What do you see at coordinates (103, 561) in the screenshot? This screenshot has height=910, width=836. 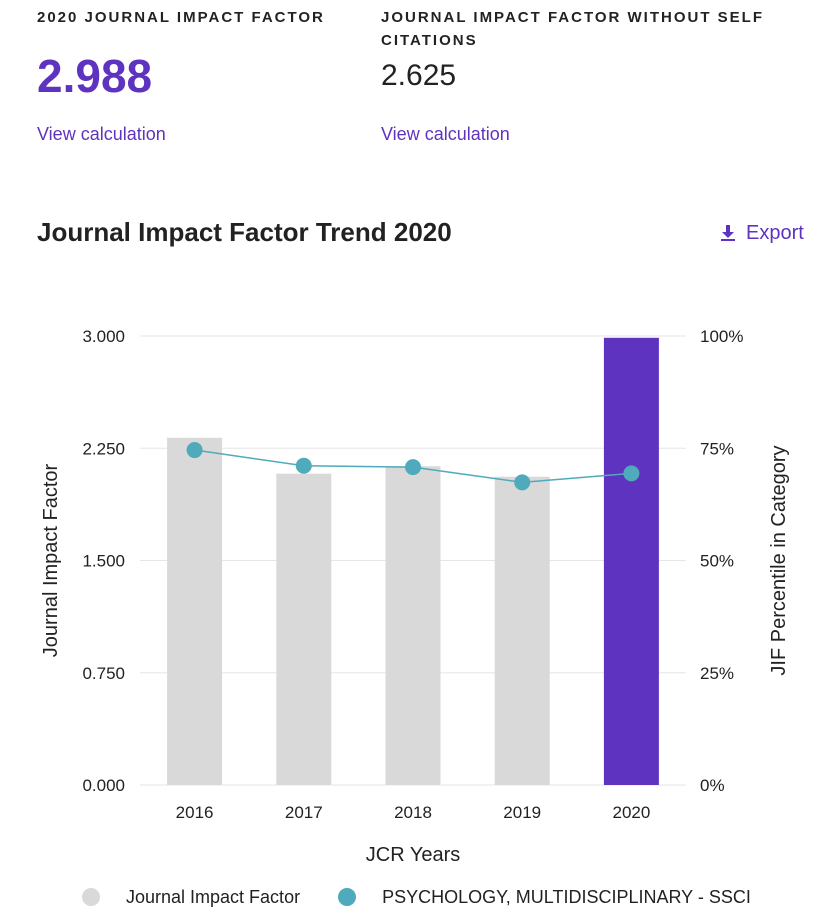 I see `y-tick-label: 1.500` at bounding box center [103, 561].